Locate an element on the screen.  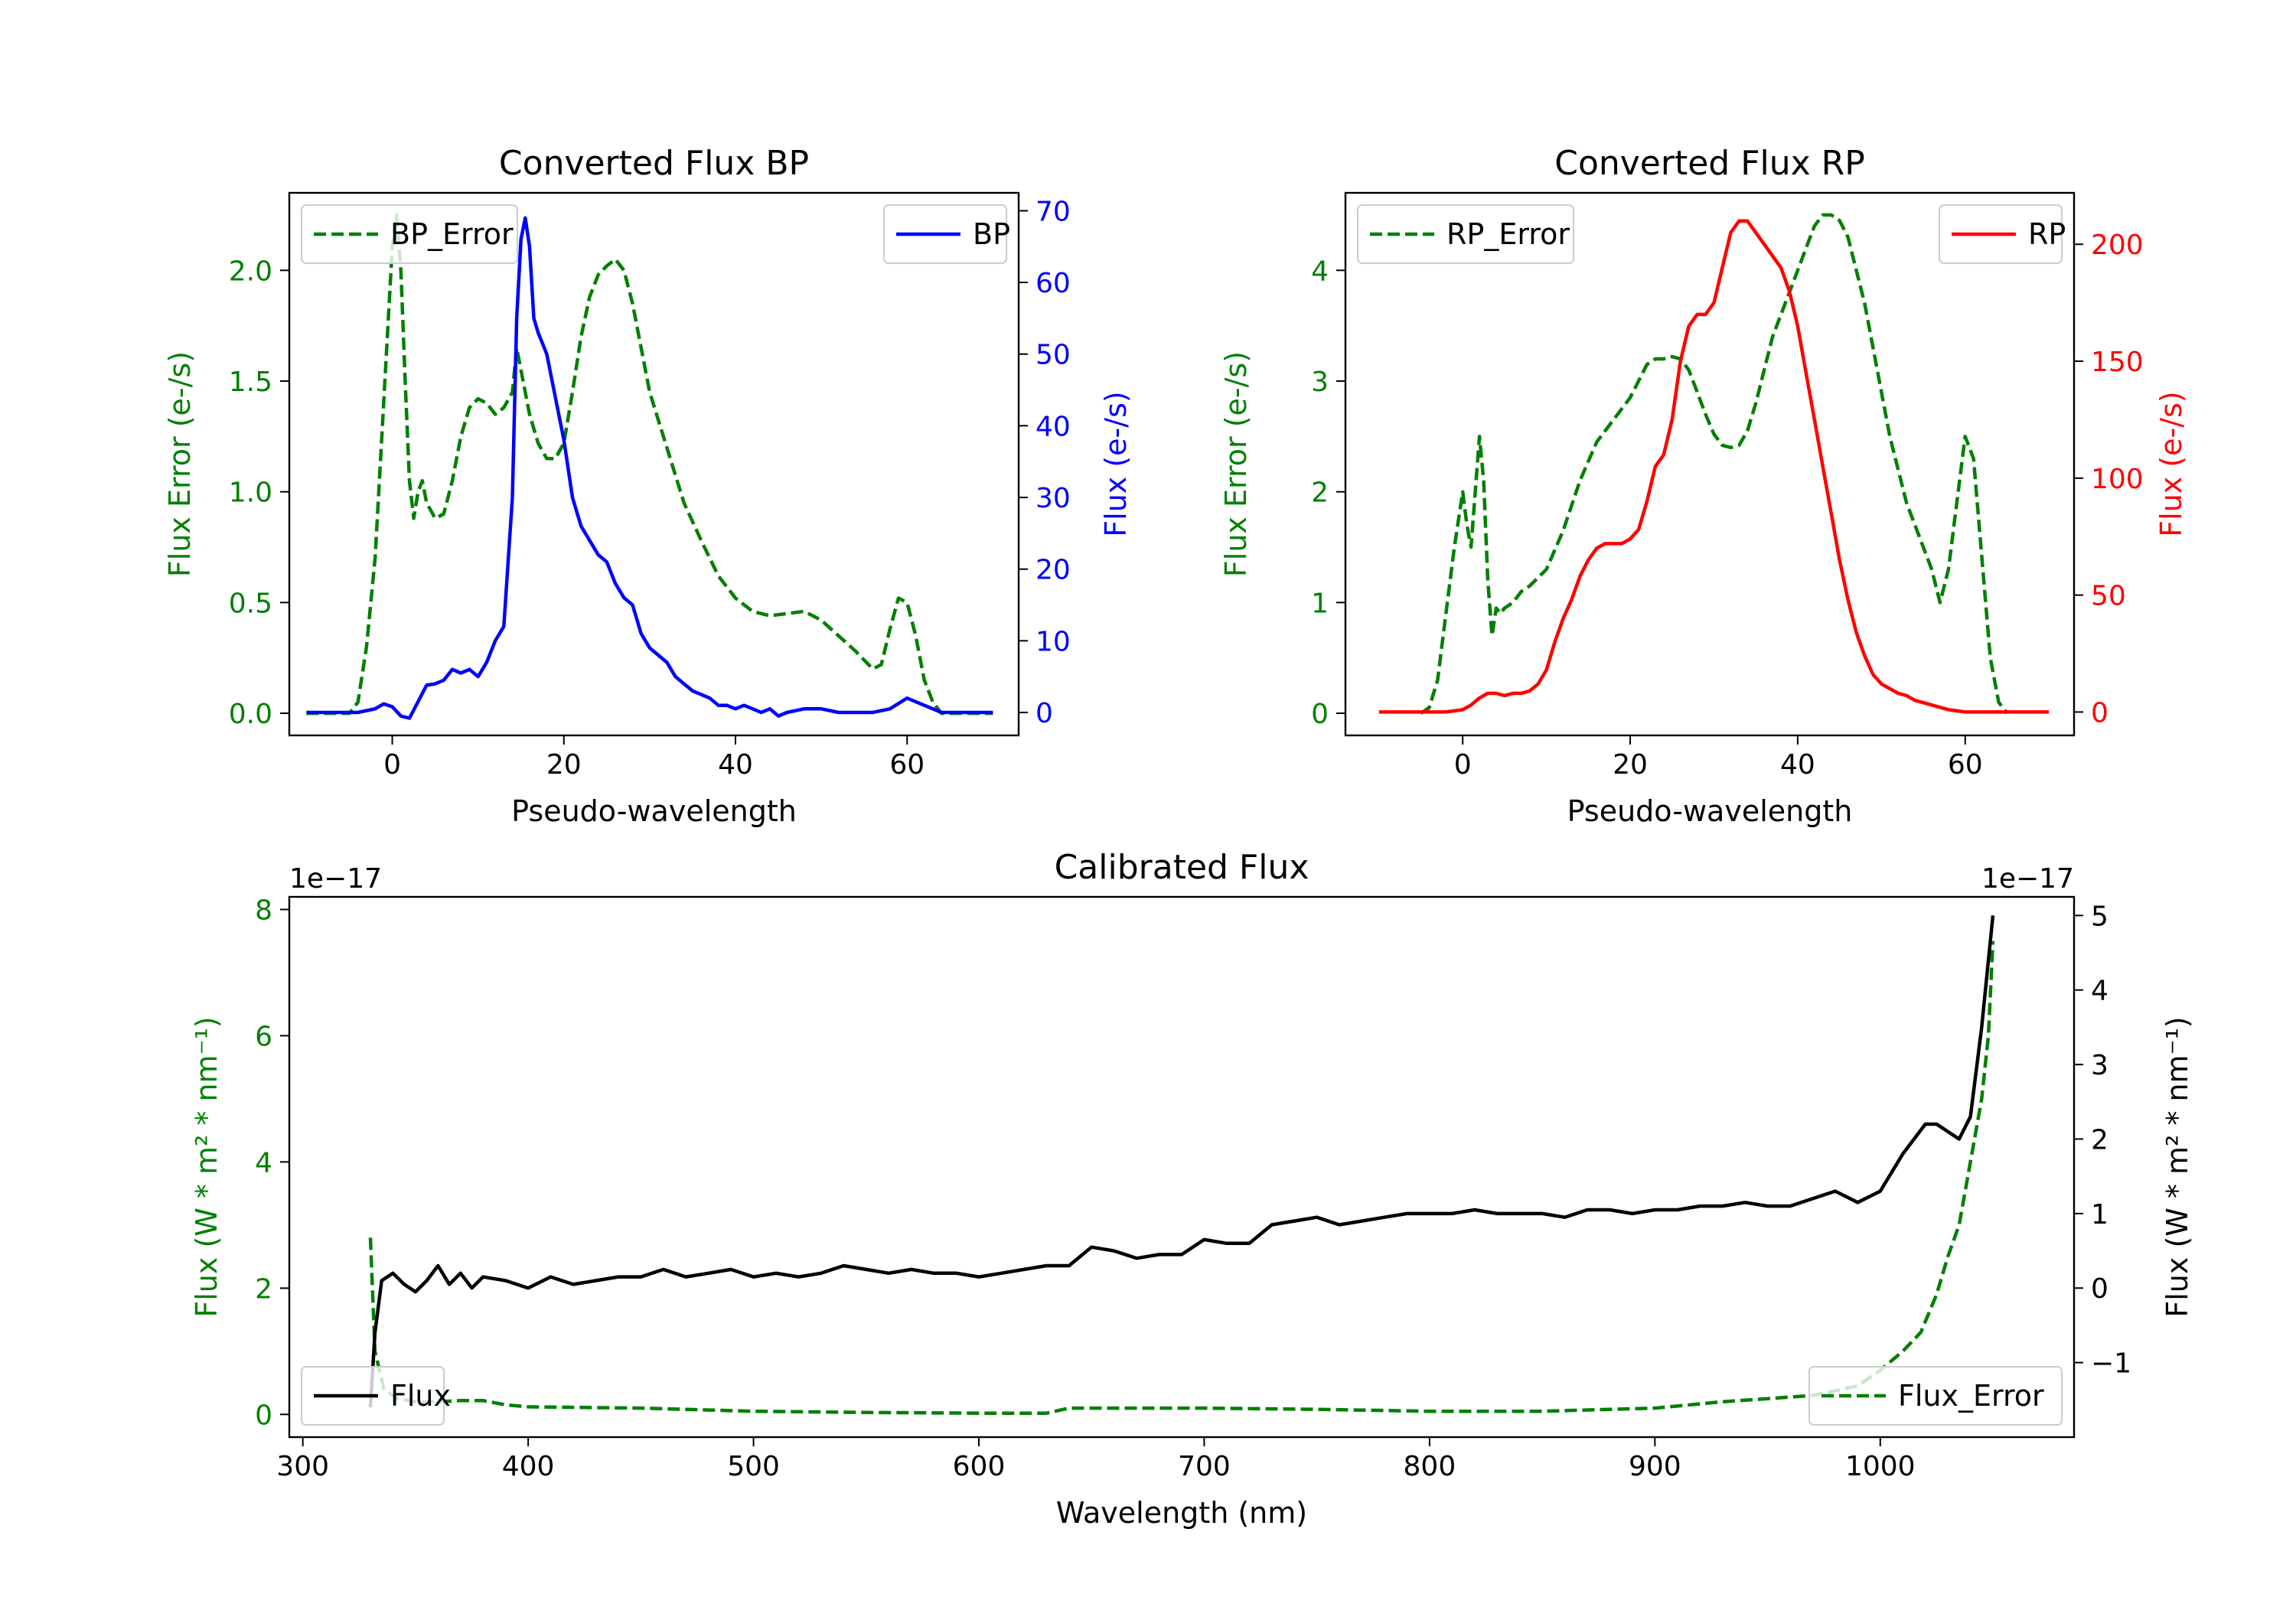
bp-xtick-label: 40 is located at coordinates (735, 765).